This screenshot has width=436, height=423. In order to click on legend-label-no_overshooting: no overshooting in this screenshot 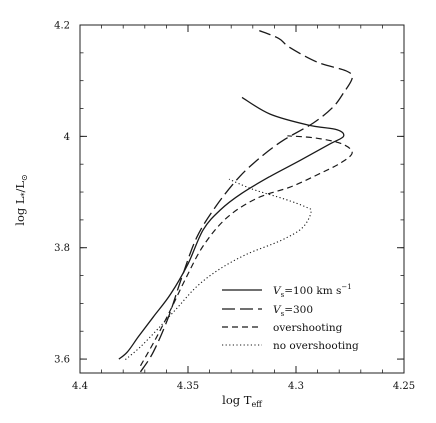, I will do `click(316, 346)`.